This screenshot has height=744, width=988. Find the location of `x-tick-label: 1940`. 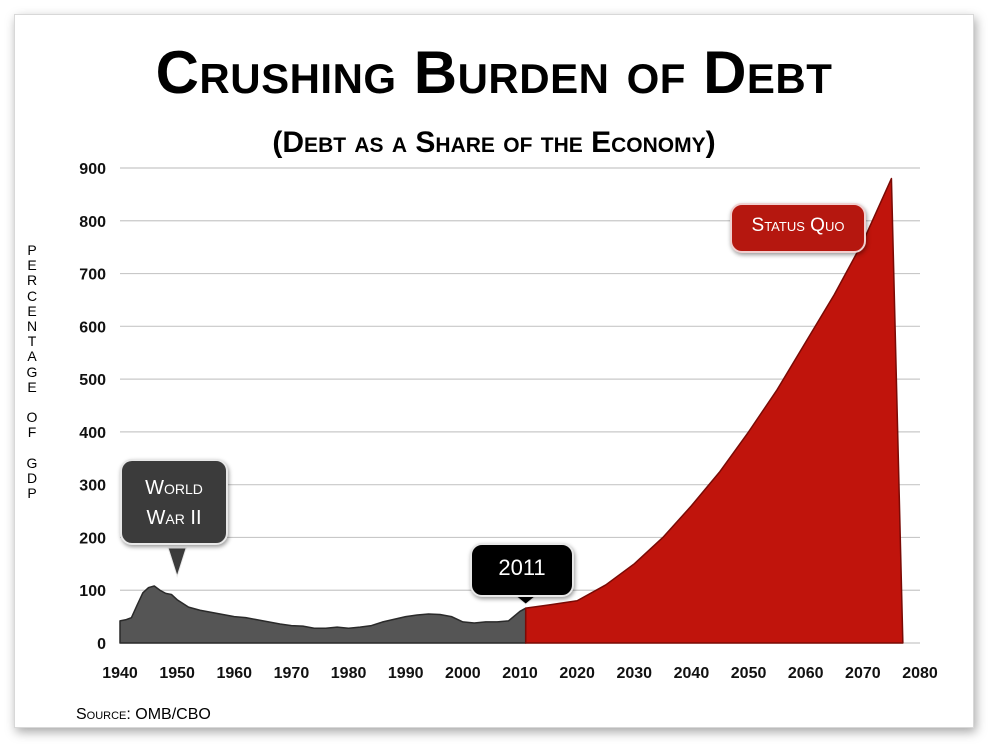

x-tick-label: 1940 is located at coordinates (120, 673).